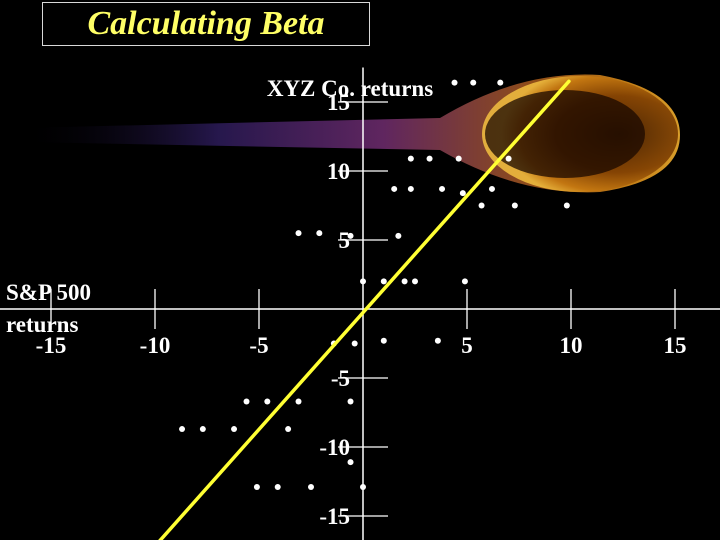 The height and width of the screenshot is (540, 720). What do you see at coordinates (258, 345) in the screenshot?
I see `x-tick-label: -5` at bounding box center [258, 345].